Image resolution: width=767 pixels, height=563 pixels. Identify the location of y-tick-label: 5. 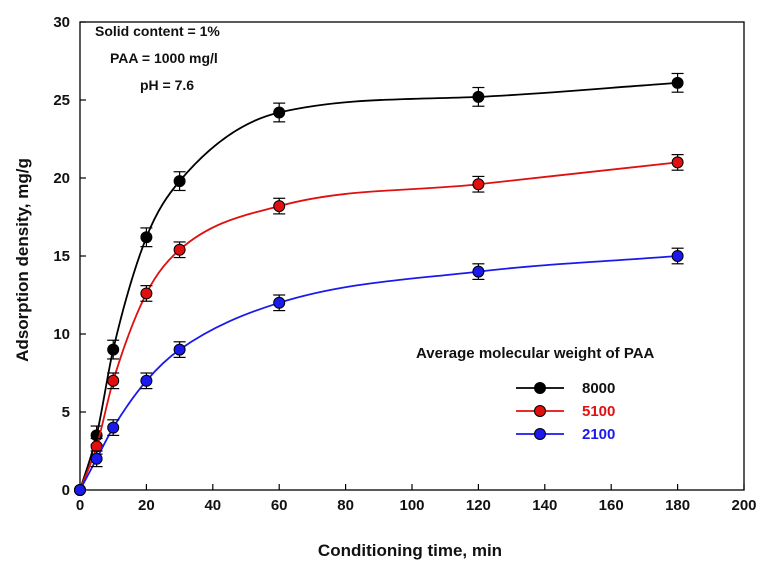
(66, 412).